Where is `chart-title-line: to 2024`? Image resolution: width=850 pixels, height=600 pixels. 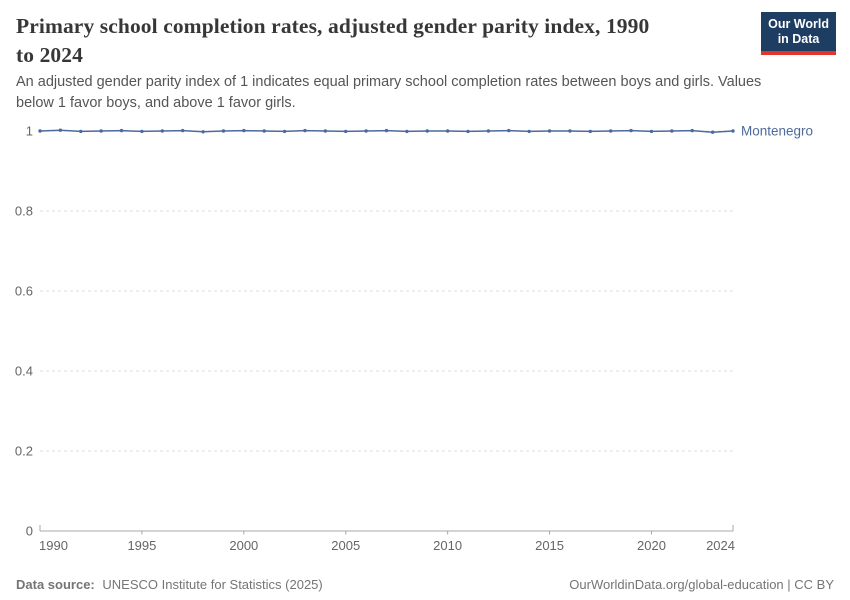
chart-title-line: to 2024 is located at coordinates (49, 55).